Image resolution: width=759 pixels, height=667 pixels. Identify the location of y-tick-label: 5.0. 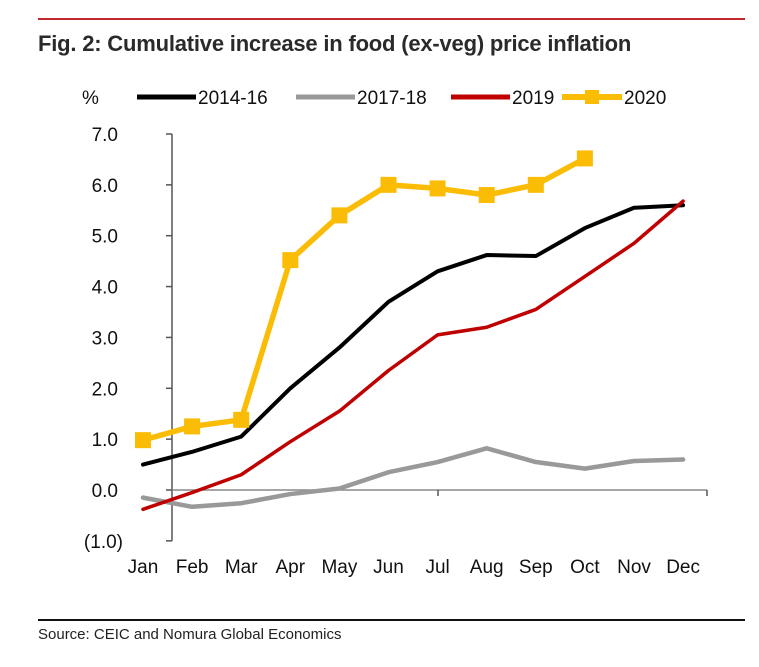
(105, 237).